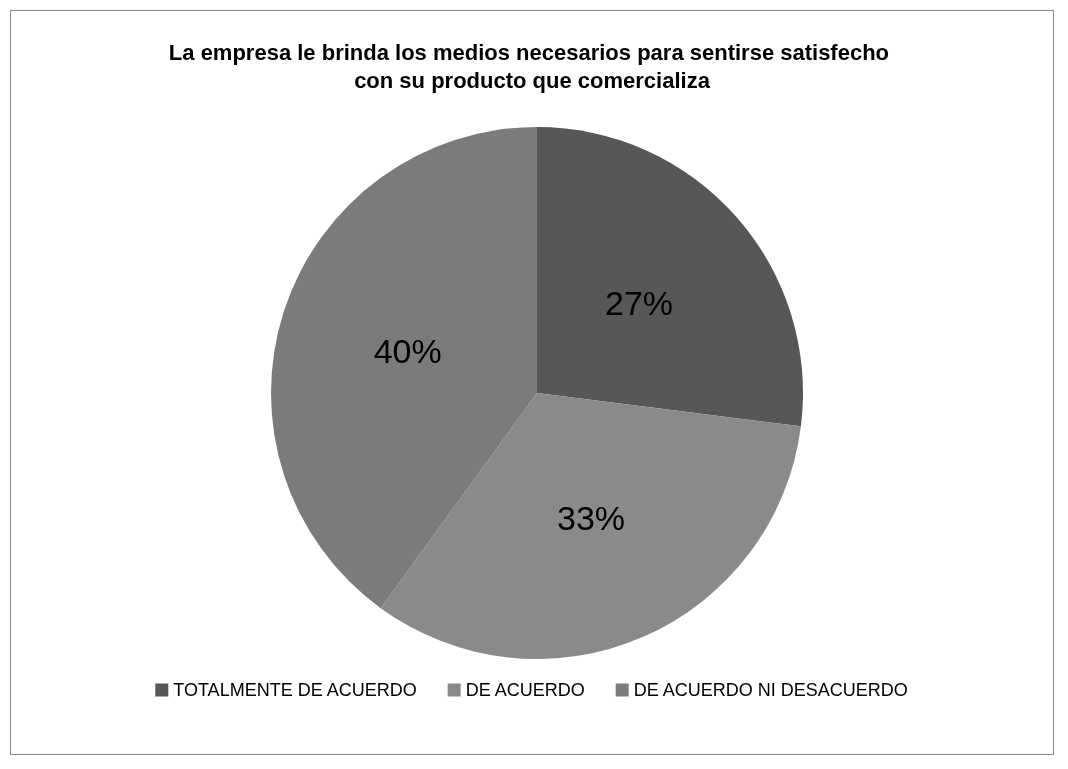 This screenshot has height=769, width=1068. I want to click on legend-label: DE ACUERDO NI DESACUERDO, so click(770, 690).